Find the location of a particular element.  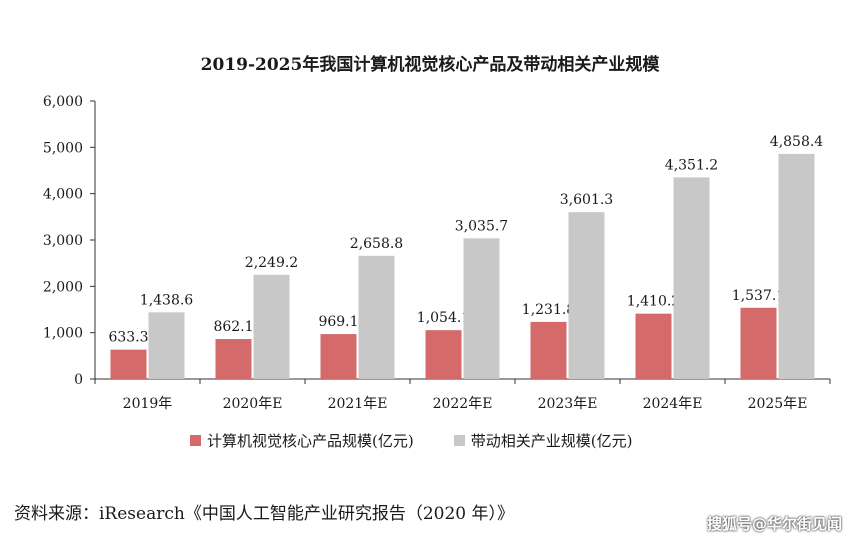

x-tick-label: 2023年E is located at coordinates (568, 404).